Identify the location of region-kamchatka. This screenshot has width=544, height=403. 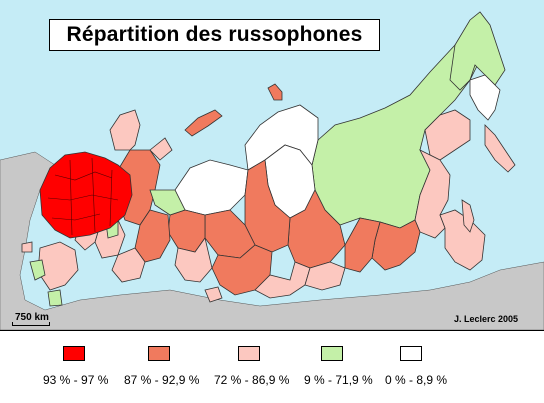
(500, 148).